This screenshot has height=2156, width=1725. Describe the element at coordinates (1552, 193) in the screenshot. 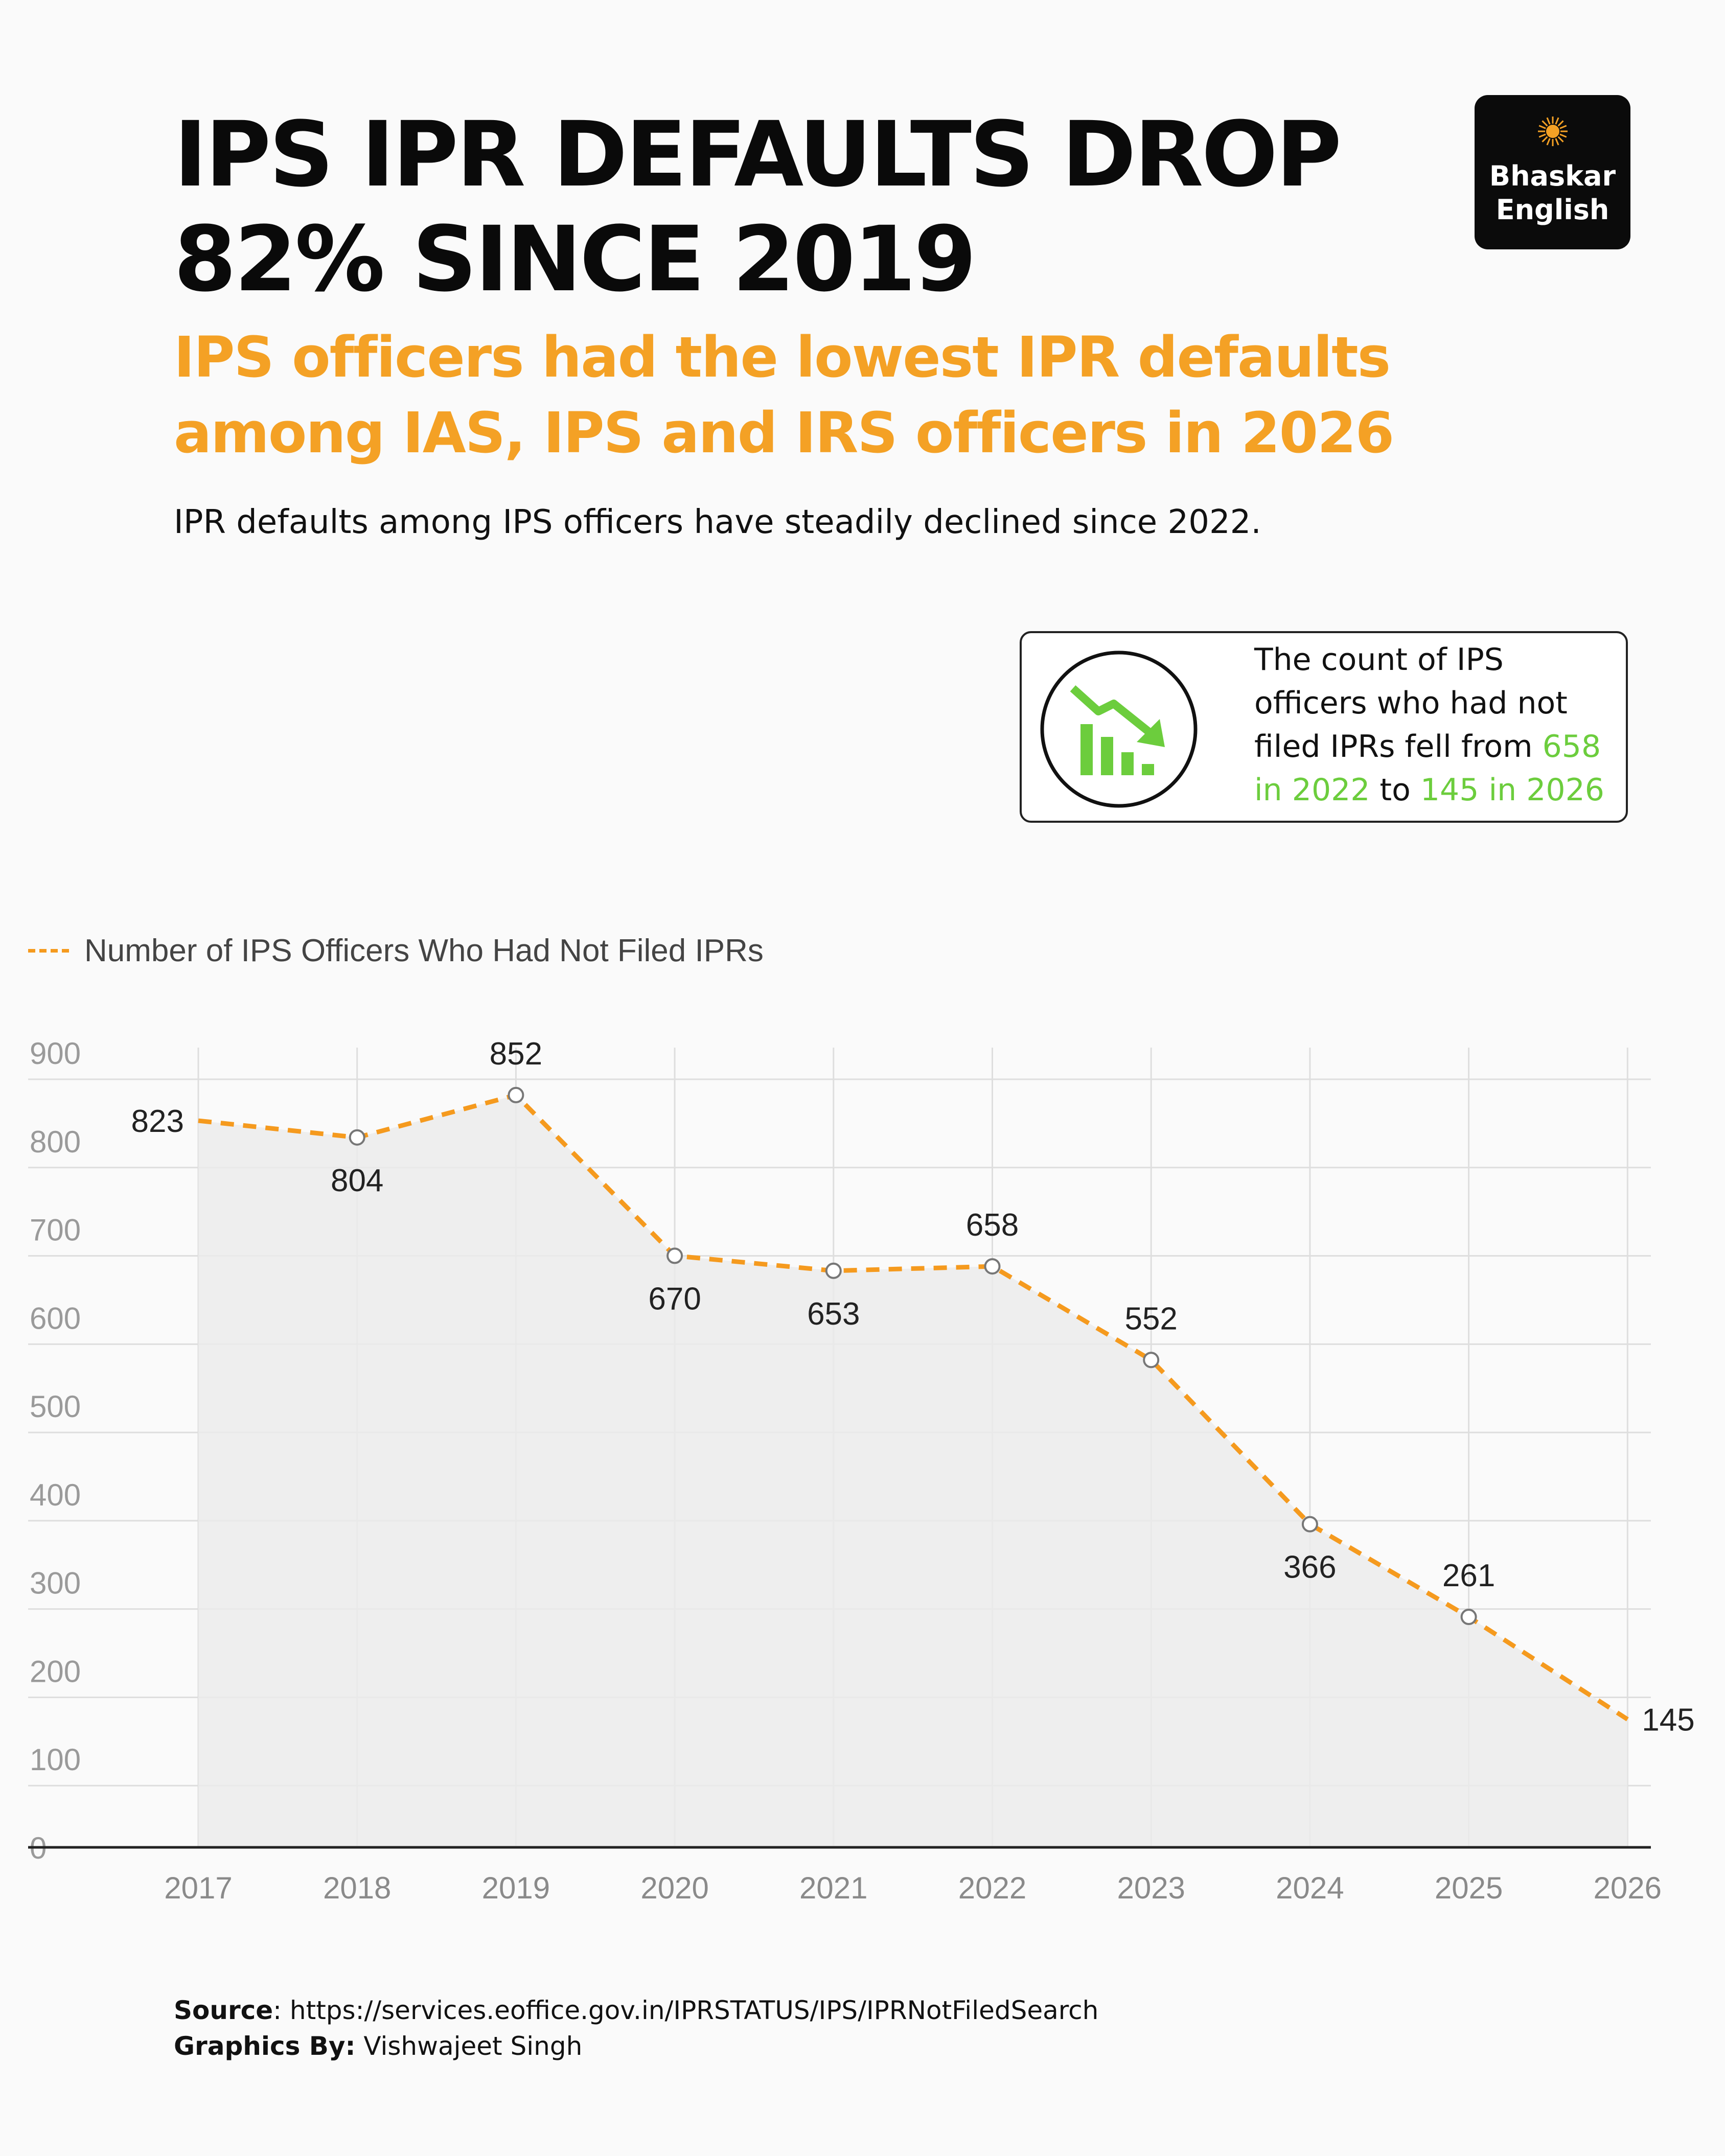

I see `brand-name: Bhaskar English` at that location.